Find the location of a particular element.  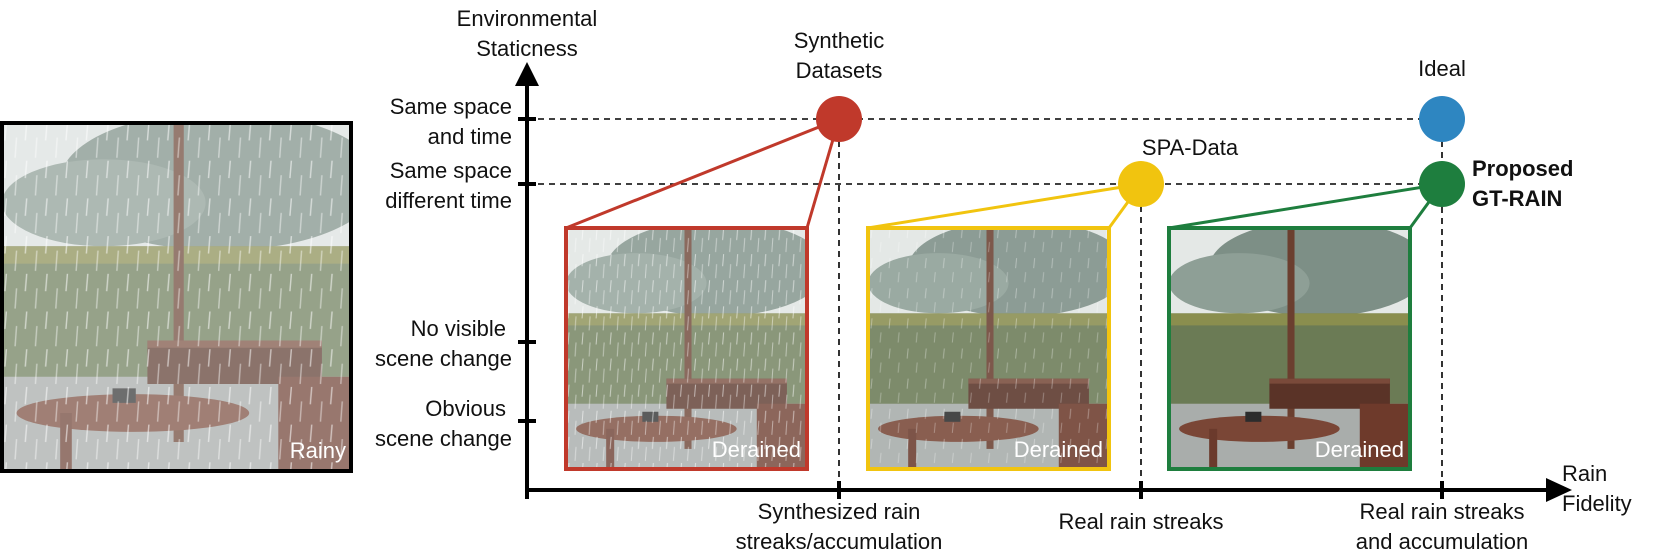

rainy-image: Rainy is located at coordinates (176, 297).